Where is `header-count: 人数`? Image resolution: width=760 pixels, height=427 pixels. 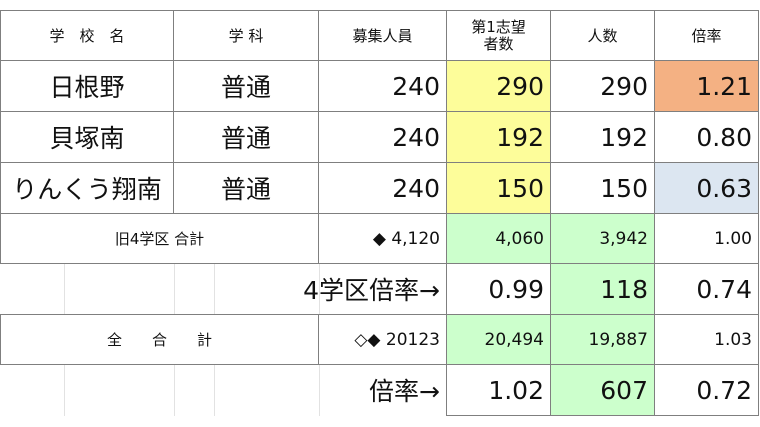
header-count: 人数 is located at coordinates (602, 35).